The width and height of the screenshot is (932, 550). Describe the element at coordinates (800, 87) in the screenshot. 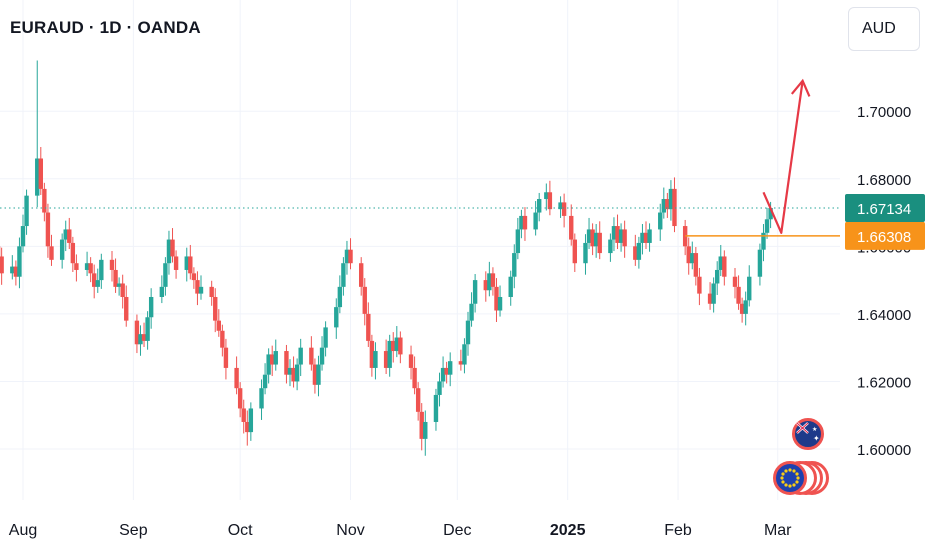

I see `projection-arrow-head` at that location.